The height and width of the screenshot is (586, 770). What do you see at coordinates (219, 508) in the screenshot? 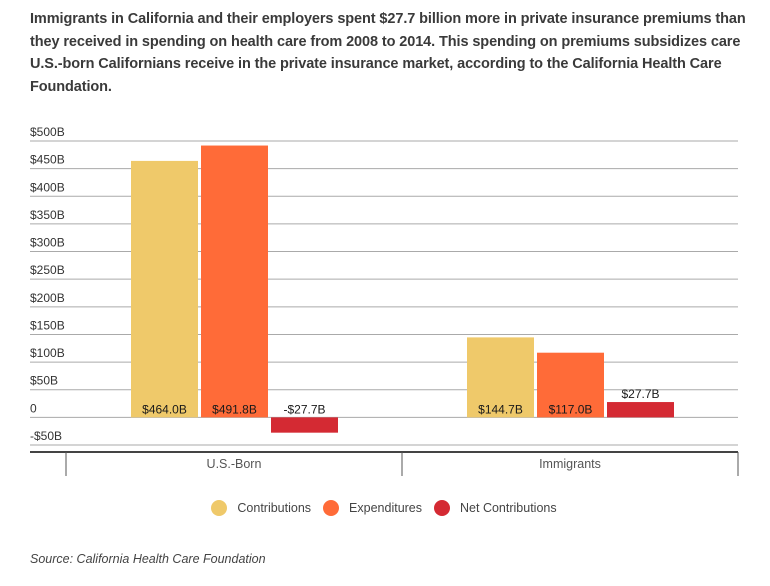
I see `legend-swatch-contributions` at bounding box center [219, 508].